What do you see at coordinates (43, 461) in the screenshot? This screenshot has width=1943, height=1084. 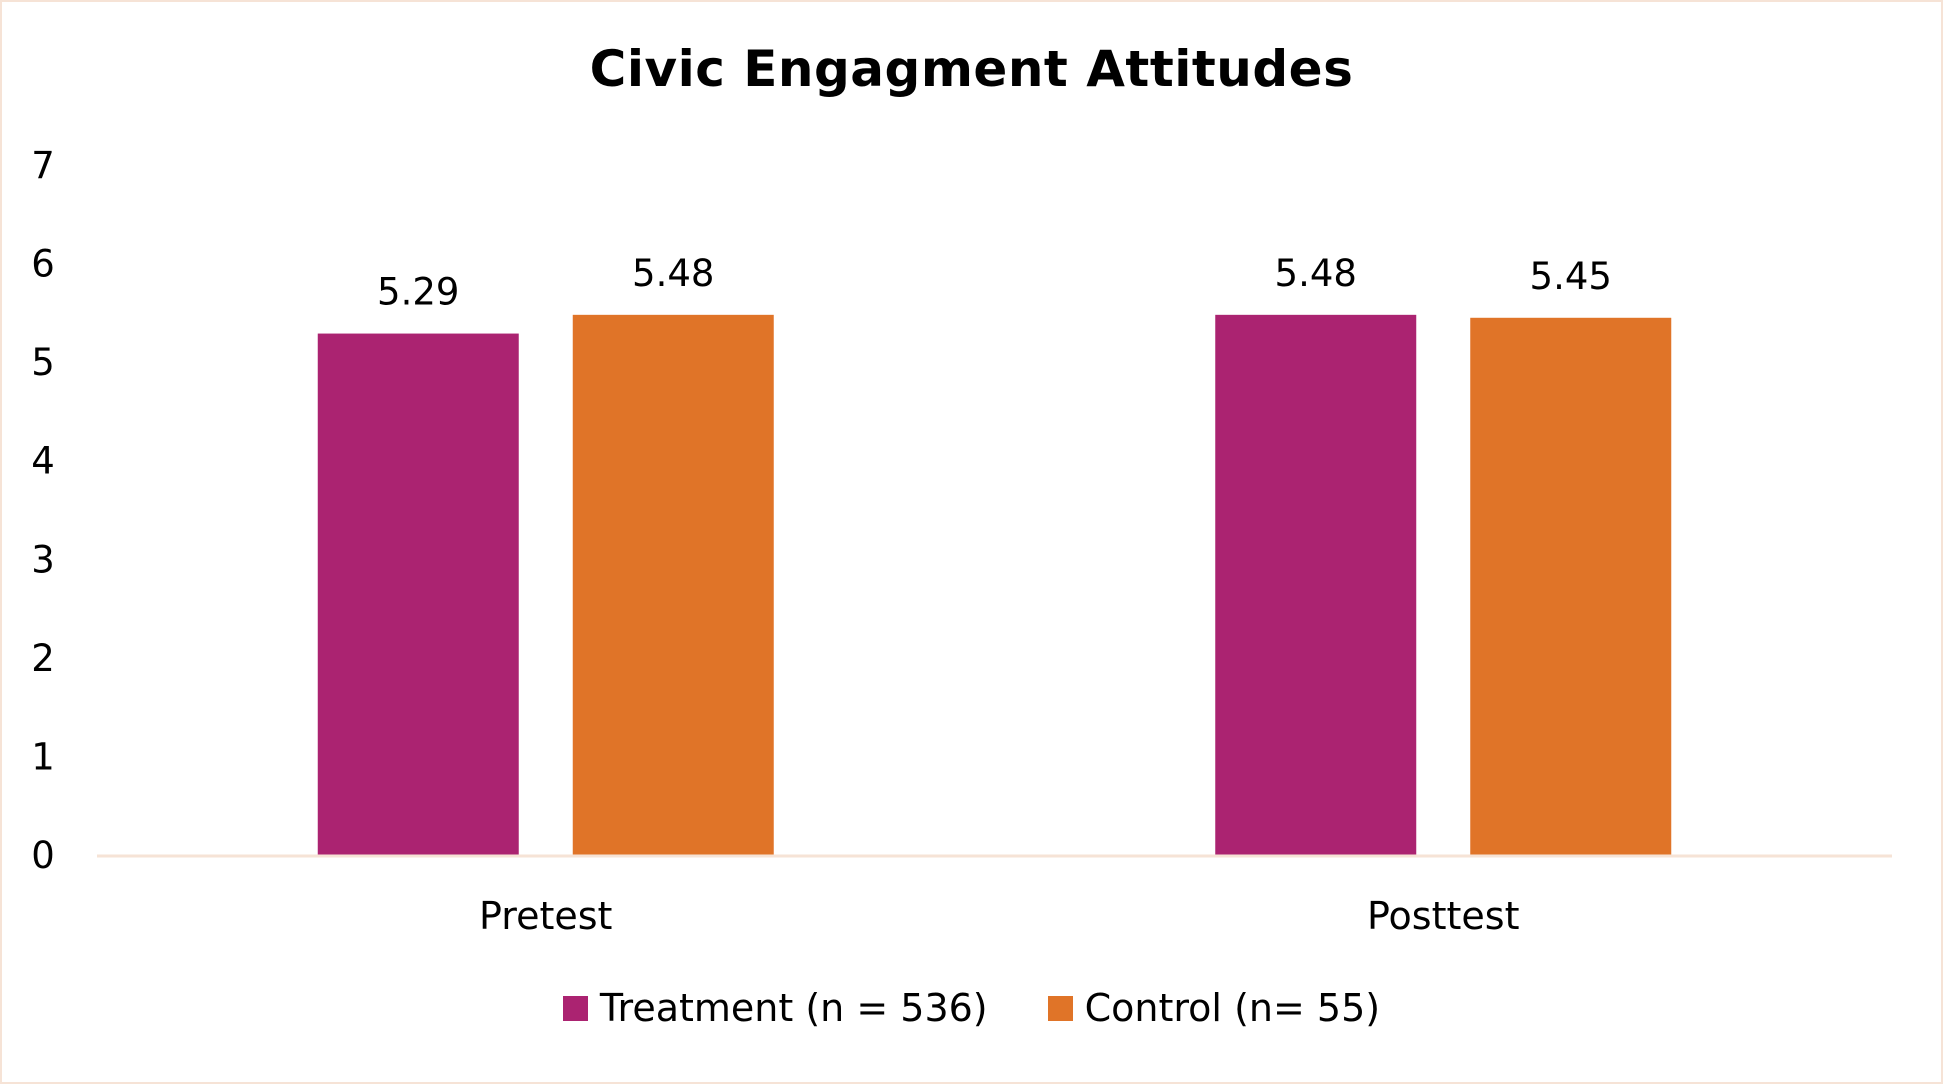 I see `y-tick-label: 4` at bounding box center [43, 461].